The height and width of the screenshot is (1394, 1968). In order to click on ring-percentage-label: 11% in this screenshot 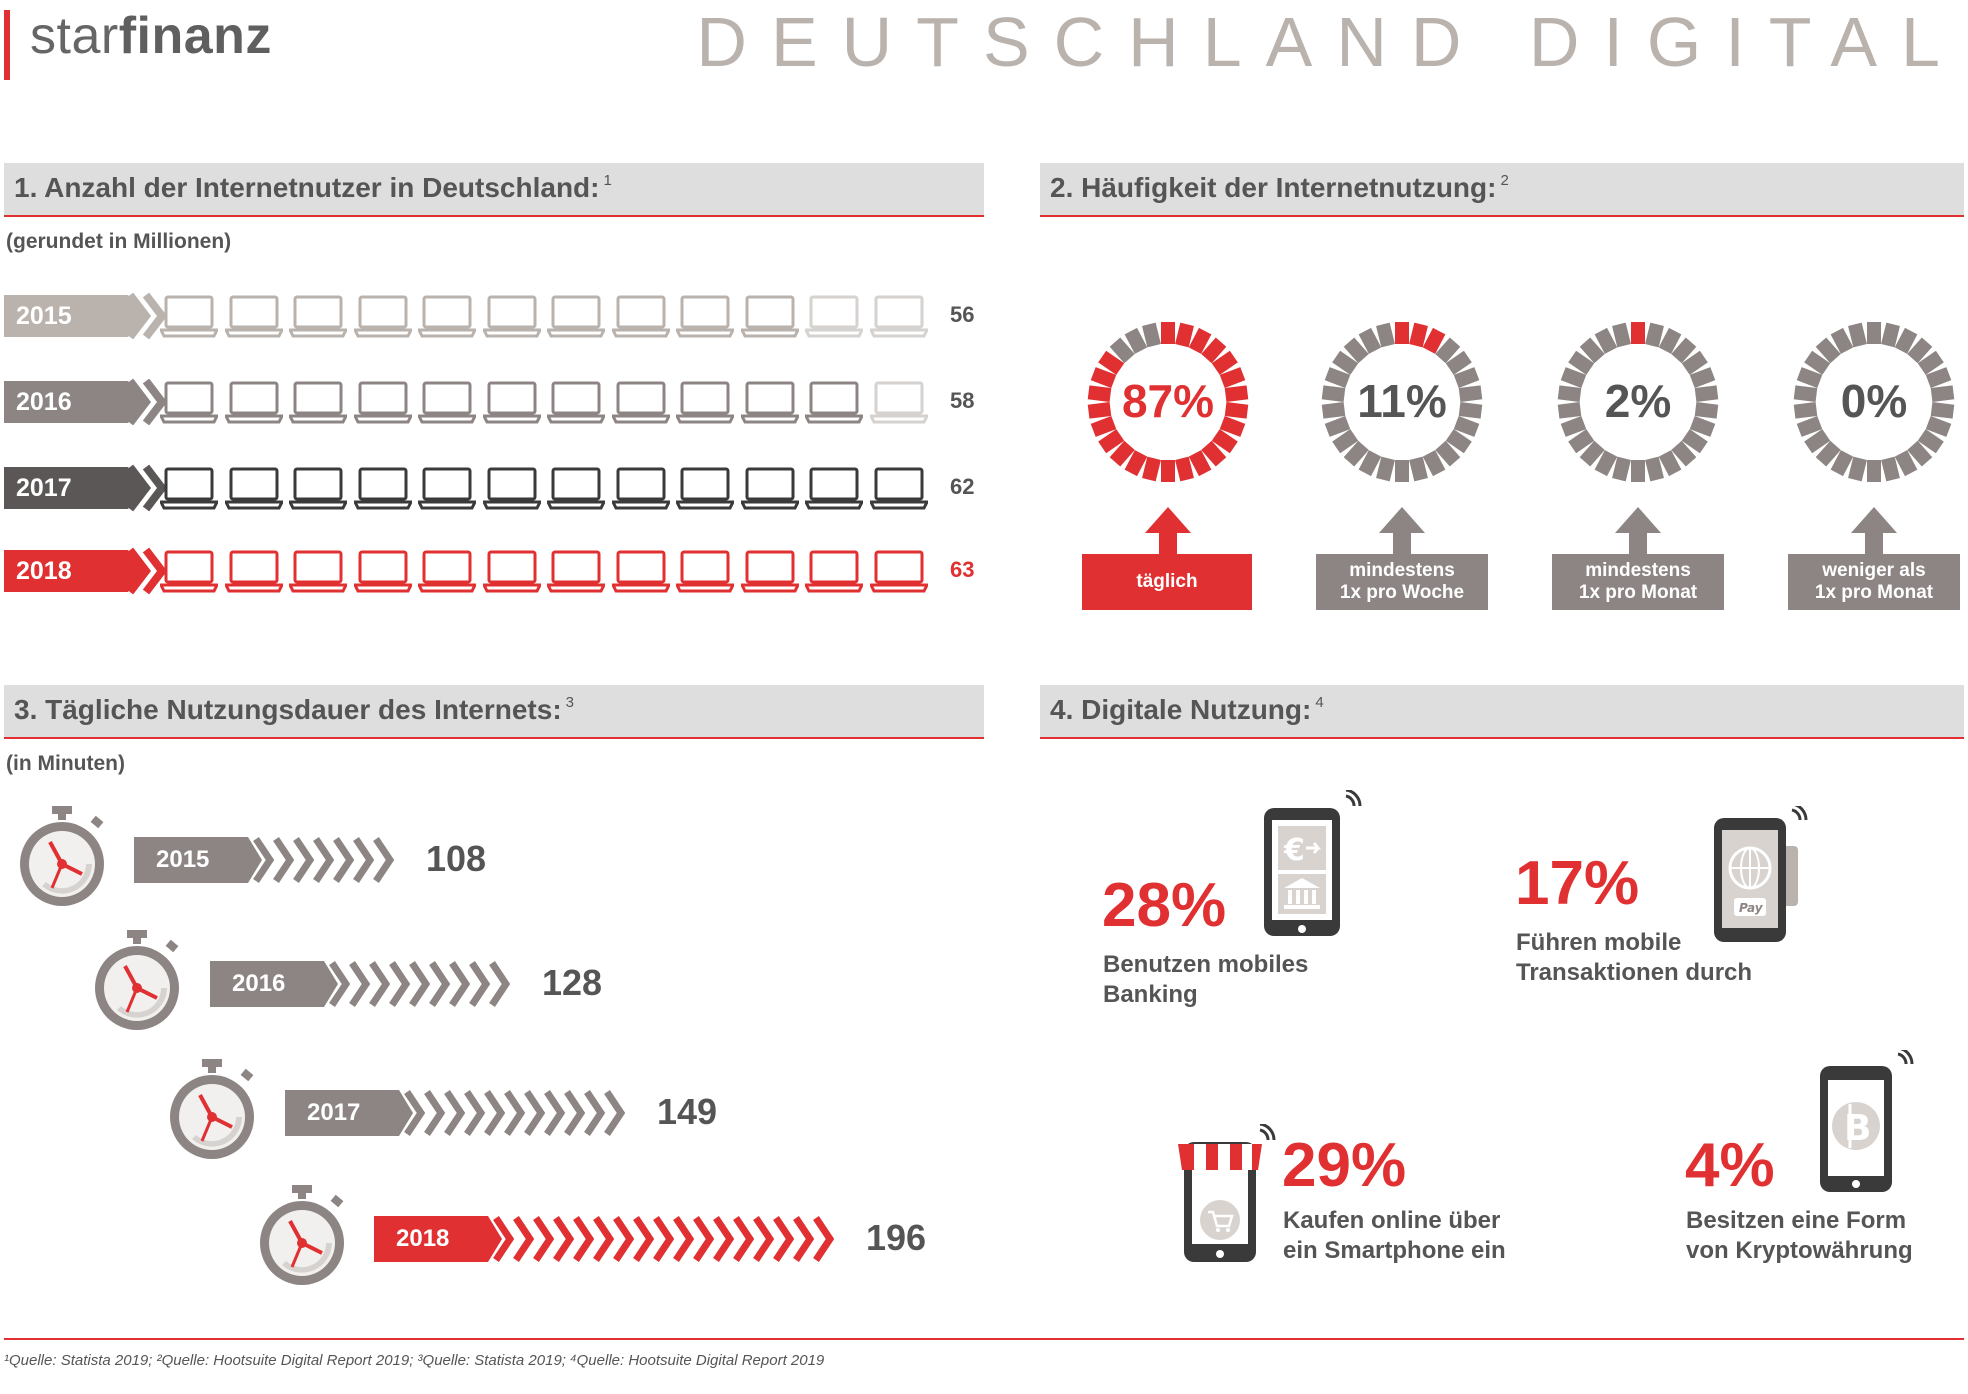, I will do `click(1402, 401)`.